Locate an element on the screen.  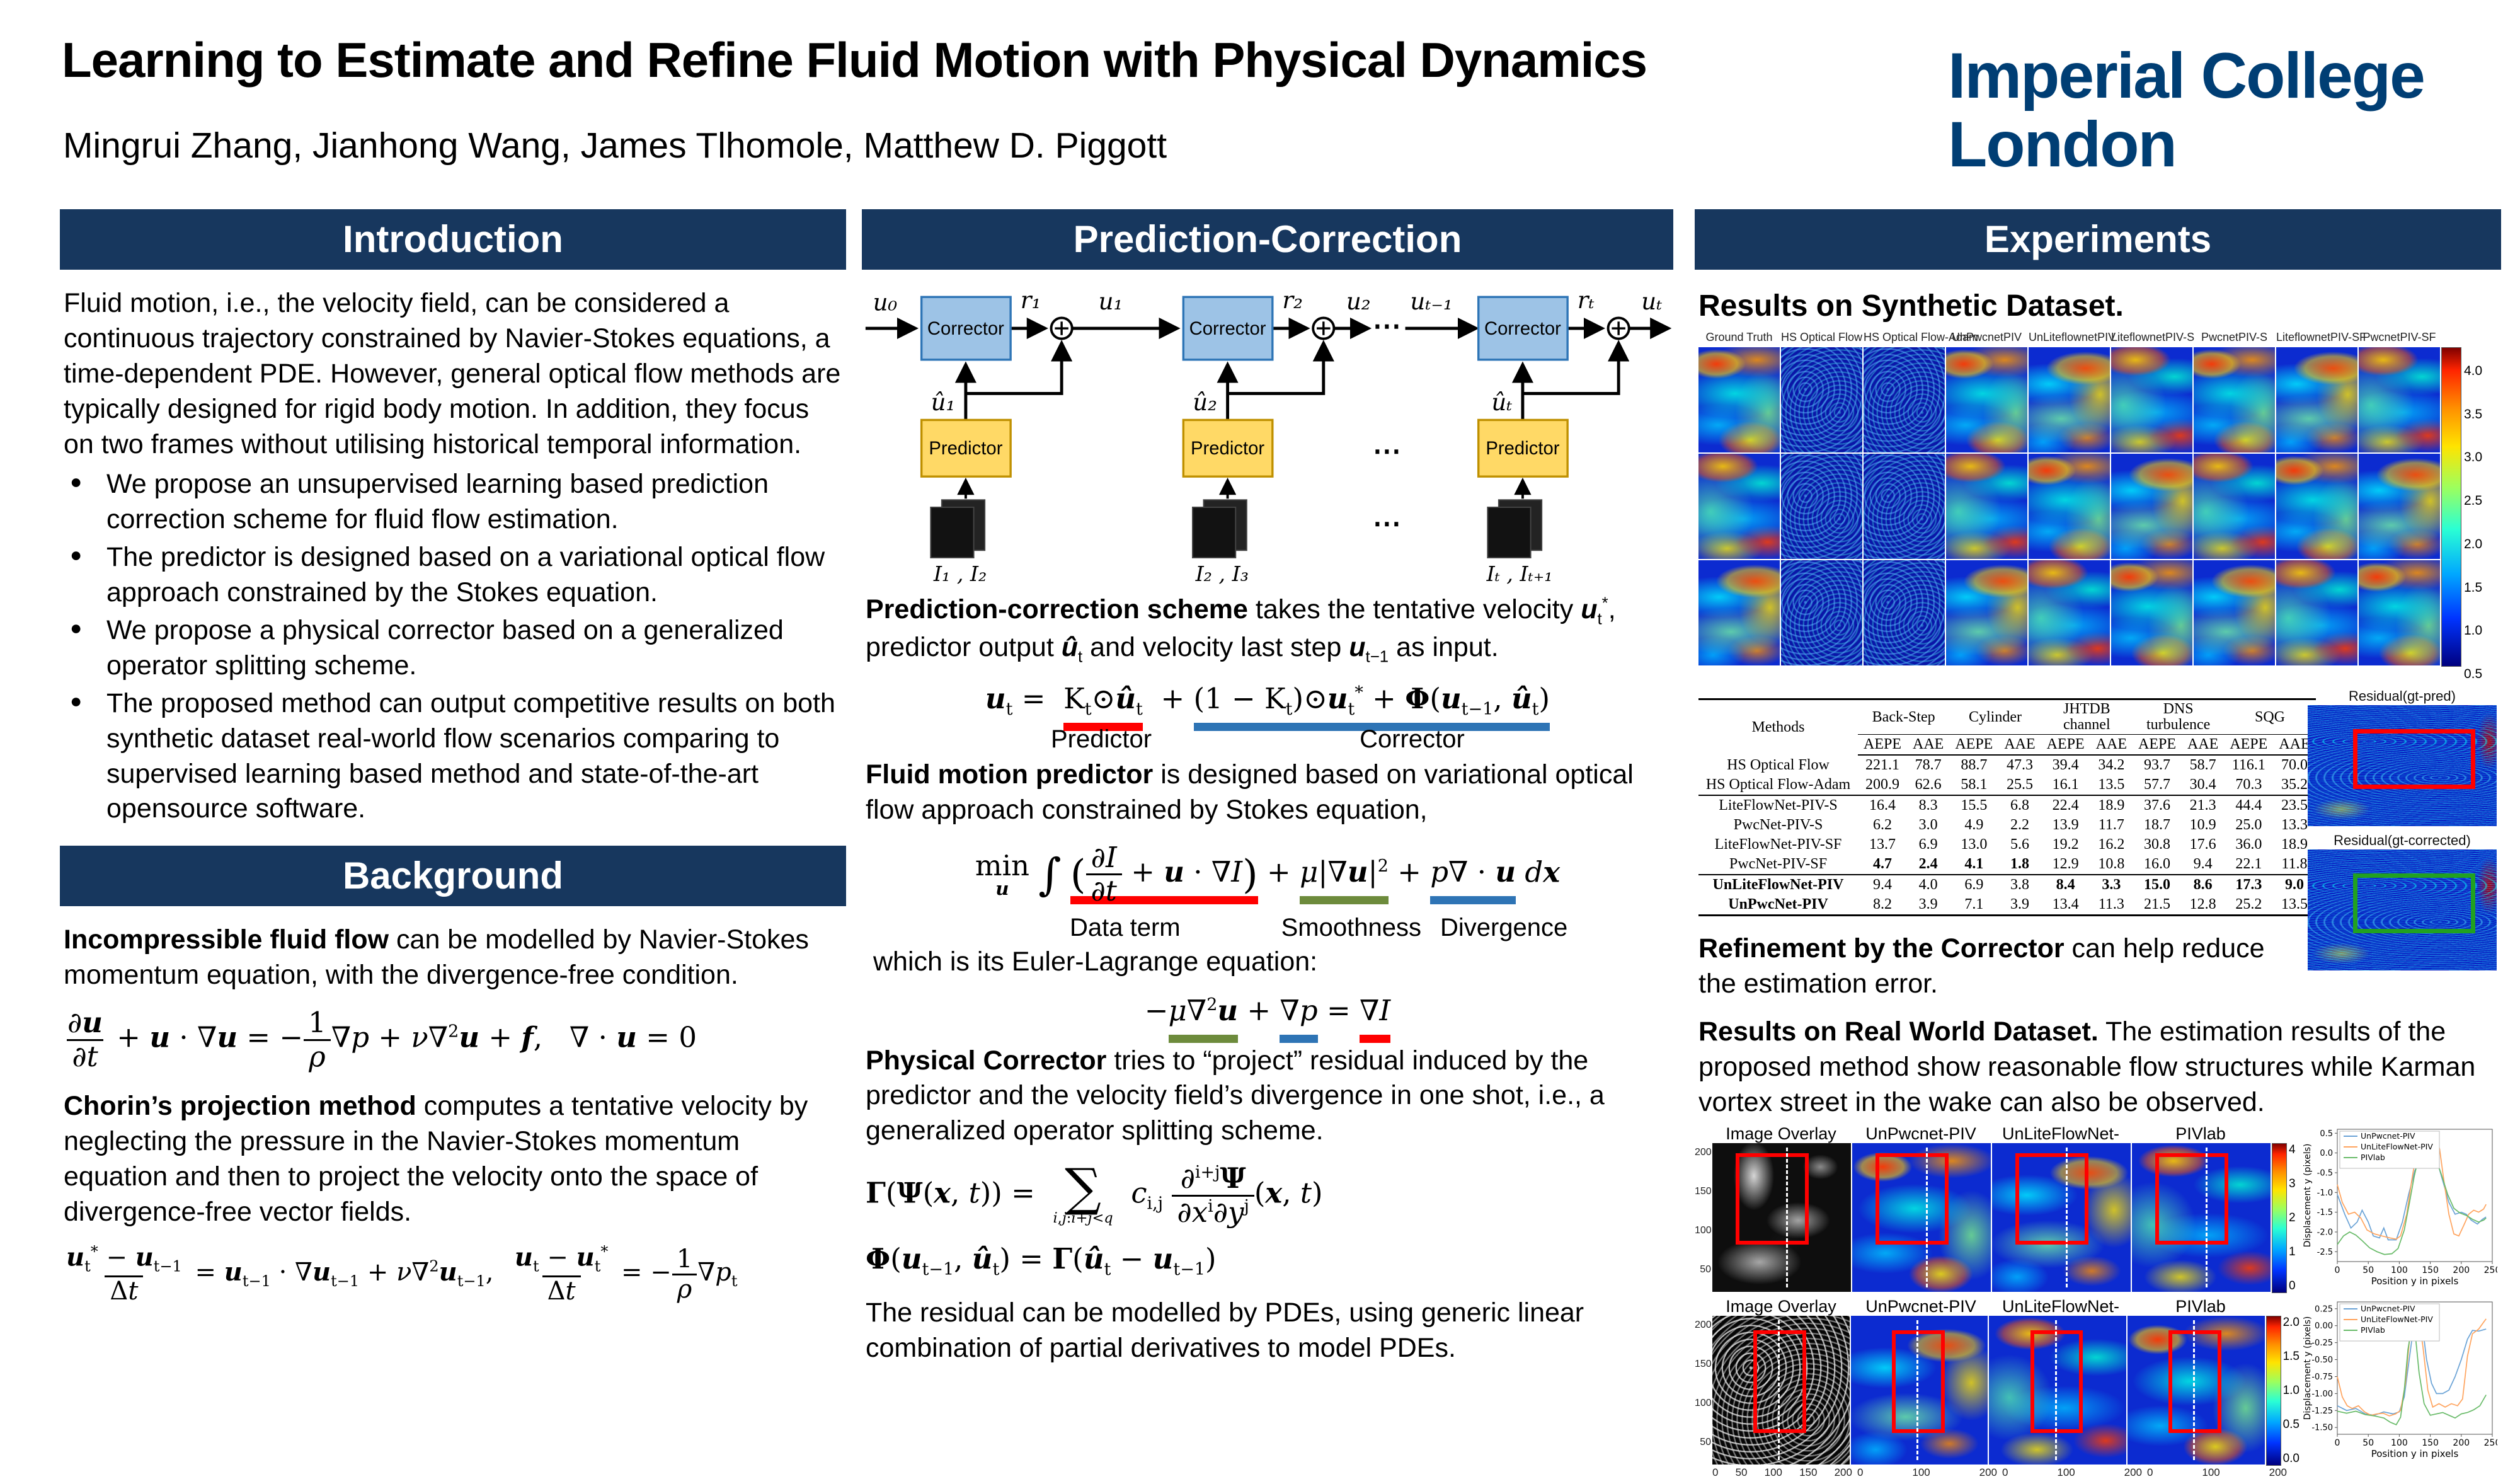
table-cell-value: 30.8 is located at coordinates (2156, 844).